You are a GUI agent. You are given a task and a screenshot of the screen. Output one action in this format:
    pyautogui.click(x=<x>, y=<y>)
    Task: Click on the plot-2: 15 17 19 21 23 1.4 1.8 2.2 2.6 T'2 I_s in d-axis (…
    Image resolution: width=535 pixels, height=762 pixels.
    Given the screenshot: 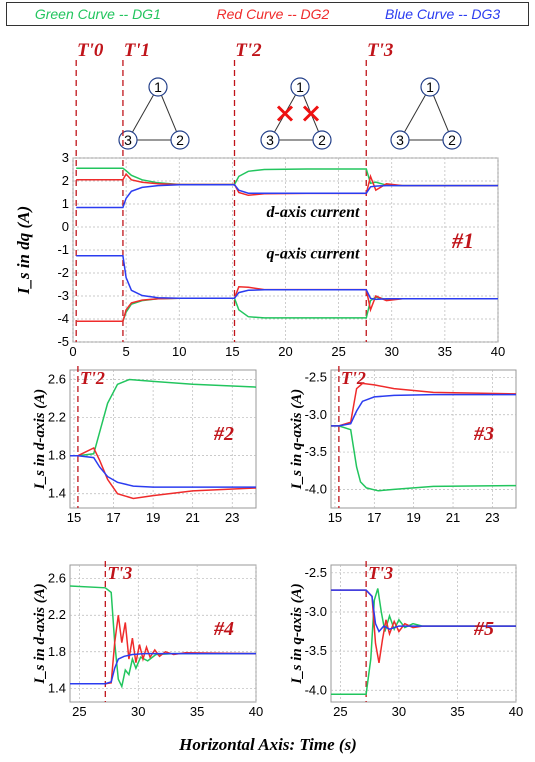 What is the action you would take?
    pyautogui.click(x=144, y=445)
    